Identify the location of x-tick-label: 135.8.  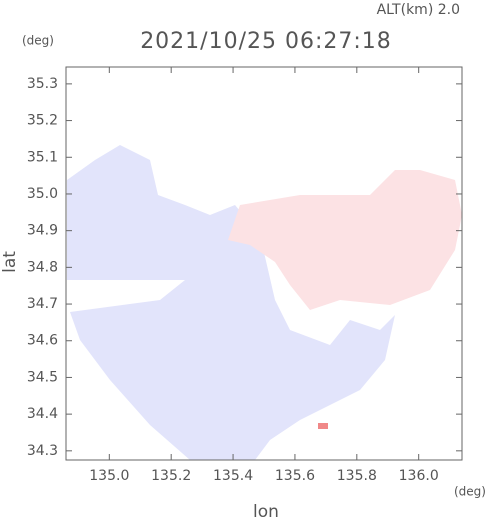
(357, 476).